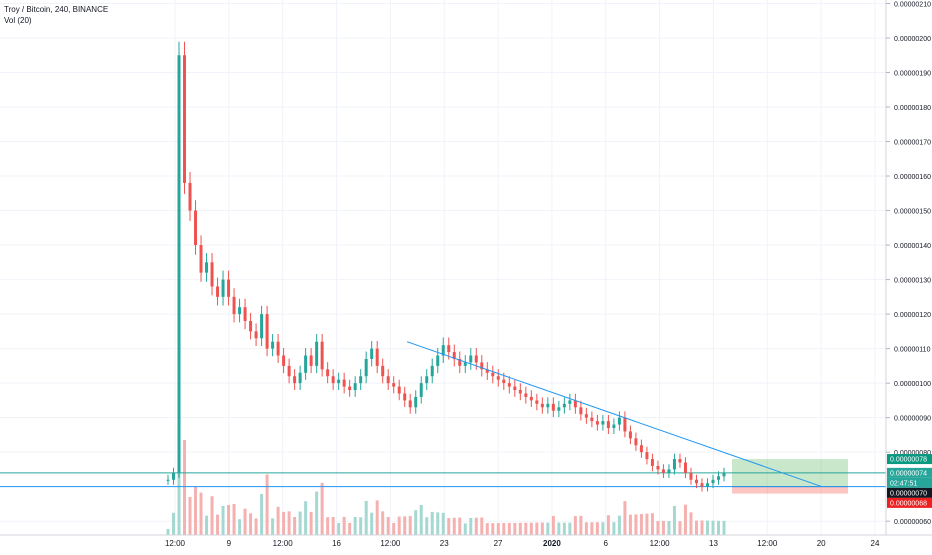 The image size is (932, 555). I want to click on trendline-layer, so click(614, 414).